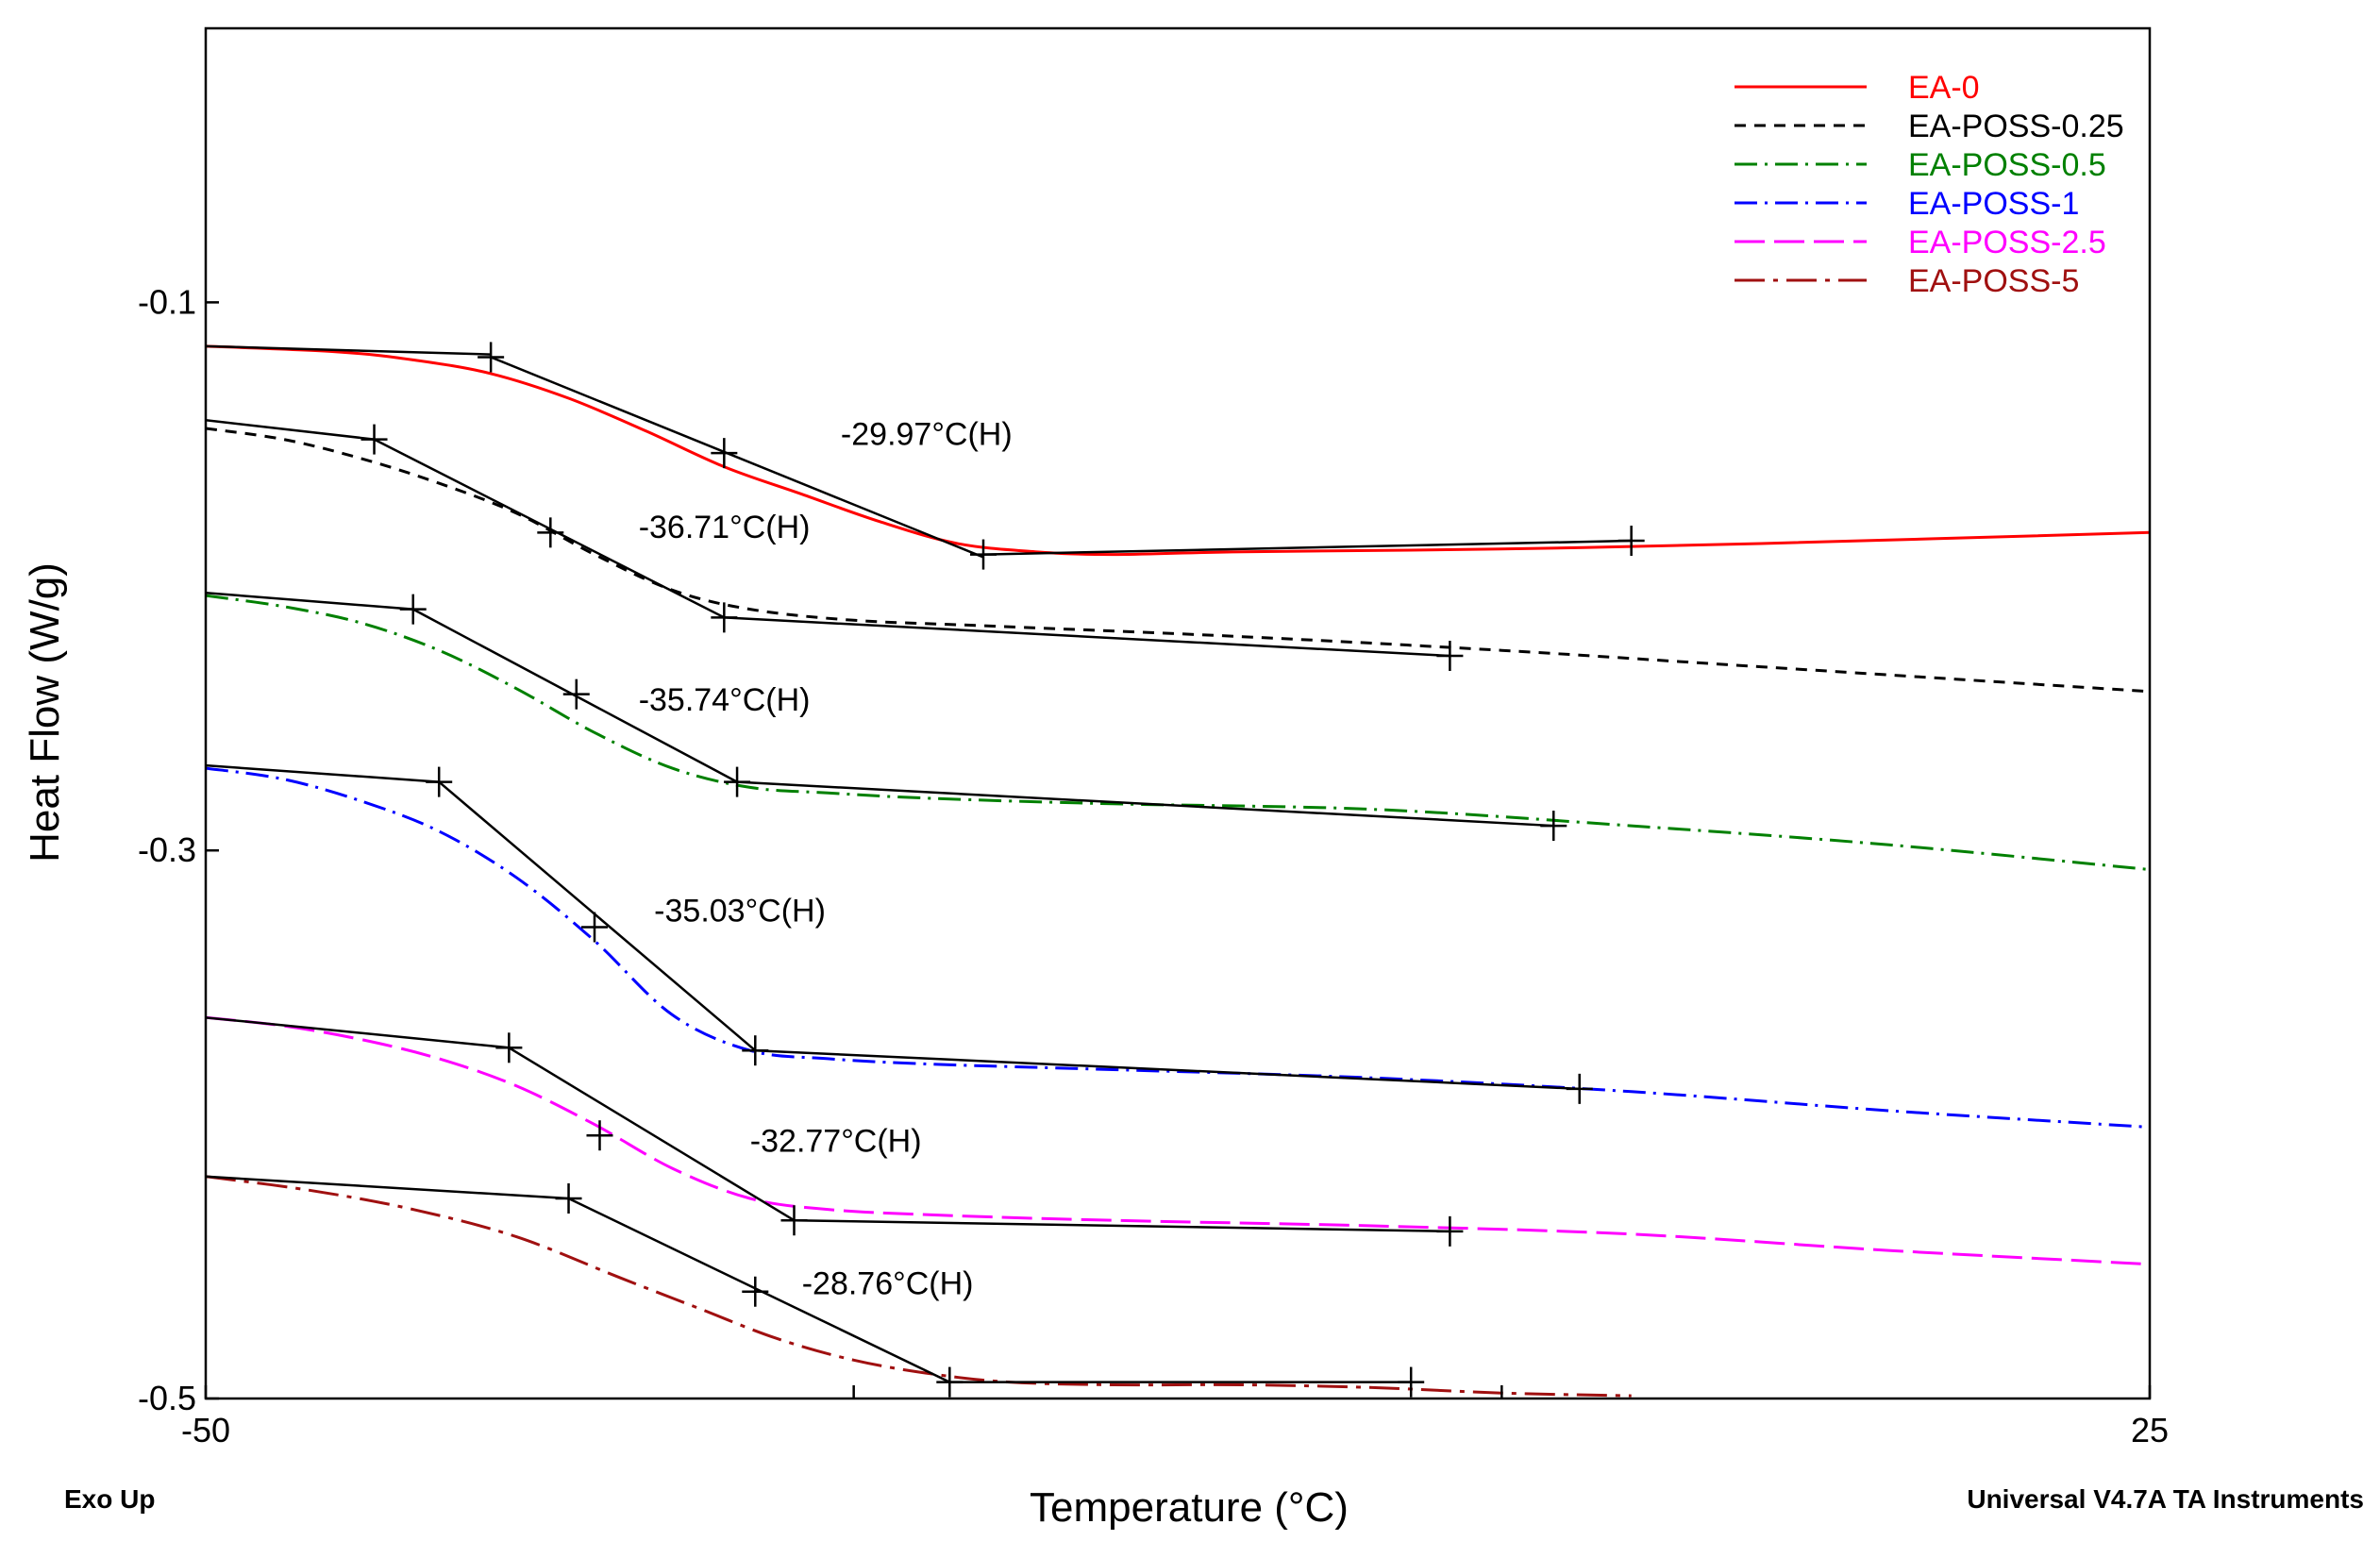 The height and width of the screenshot is (1541, 2380). I want to click on instrument-label: Universal V4.7A TA Instruments, so click(2165, 1499).